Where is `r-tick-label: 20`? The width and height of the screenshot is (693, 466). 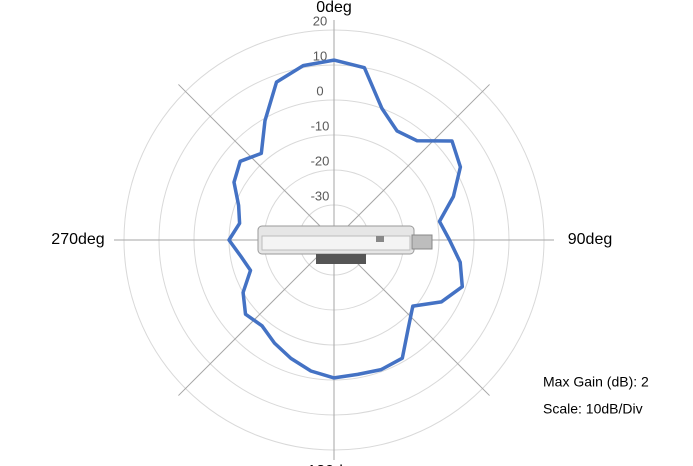
r-tick-label: 20 is located at coordinates (320, 20).